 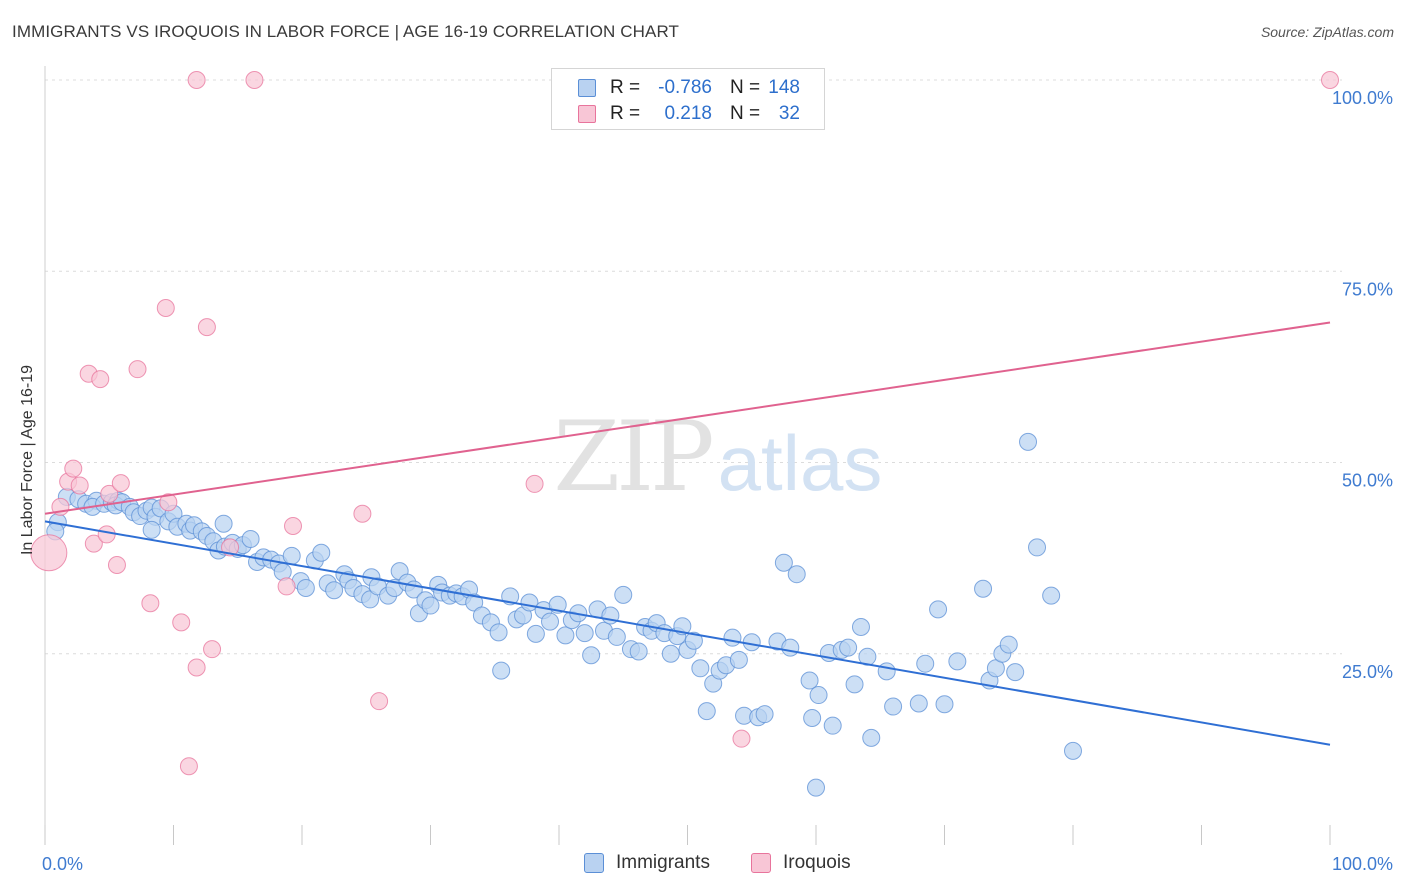 I want to click on iroquois-legend-label: Iroquois, so click(x=817, y=862).